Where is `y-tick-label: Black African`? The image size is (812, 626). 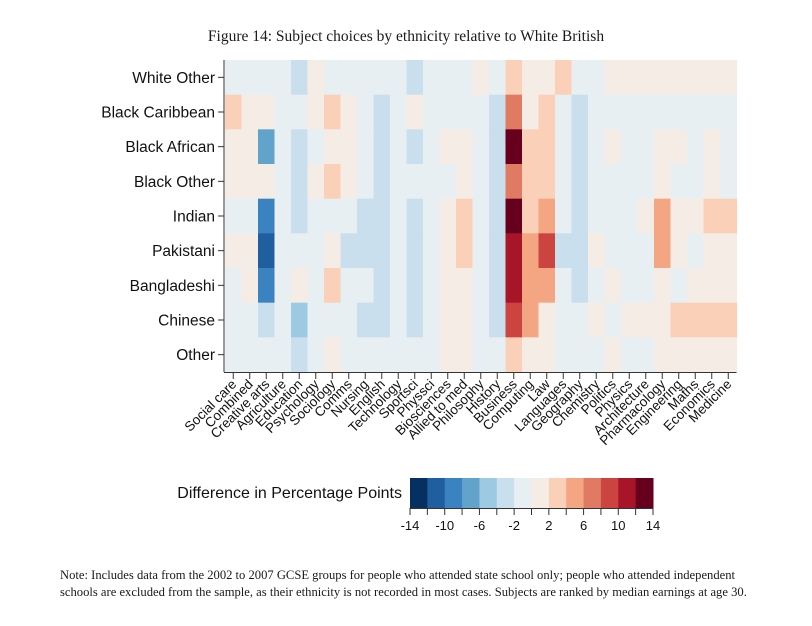
y-tick-label: Black African is located at coordinates (170, 147).